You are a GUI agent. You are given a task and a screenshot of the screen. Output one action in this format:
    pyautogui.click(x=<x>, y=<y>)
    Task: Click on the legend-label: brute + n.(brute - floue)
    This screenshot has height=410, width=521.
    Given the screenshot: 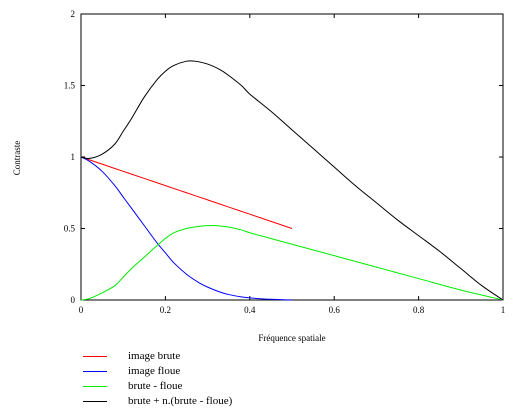 What is the action you would take?
    pyautogui.click(x=180, y=401)
    